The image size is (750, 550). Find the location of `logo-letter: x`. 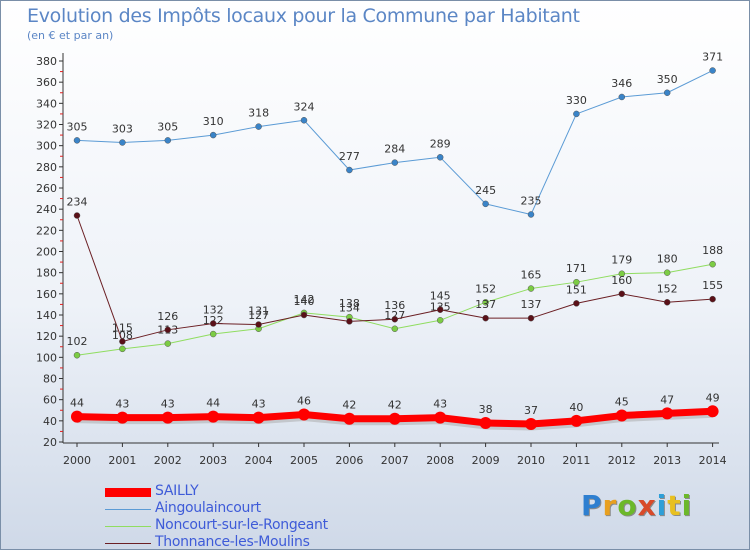

logo-letter: x is located at coordinates (647, 505).